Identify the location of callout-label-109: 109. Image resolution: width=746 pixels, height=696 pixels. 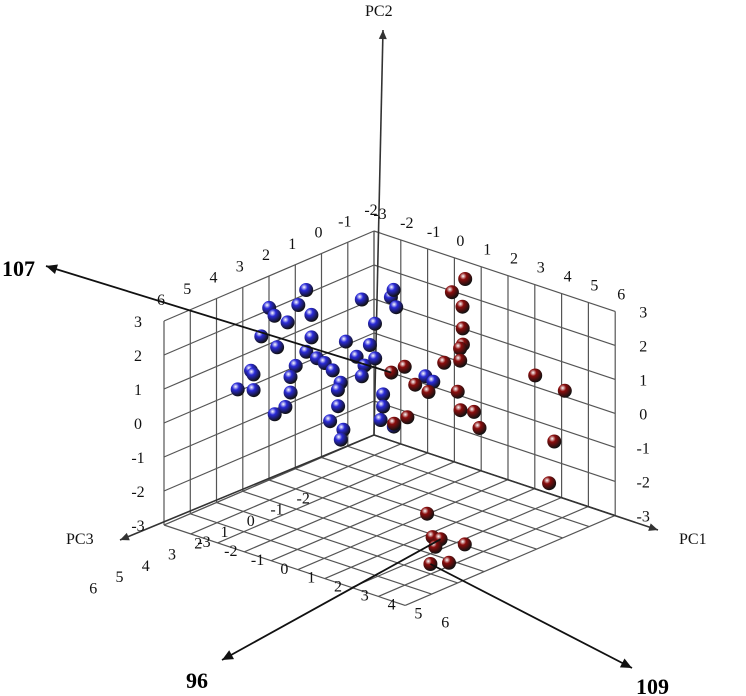
(652, 685).